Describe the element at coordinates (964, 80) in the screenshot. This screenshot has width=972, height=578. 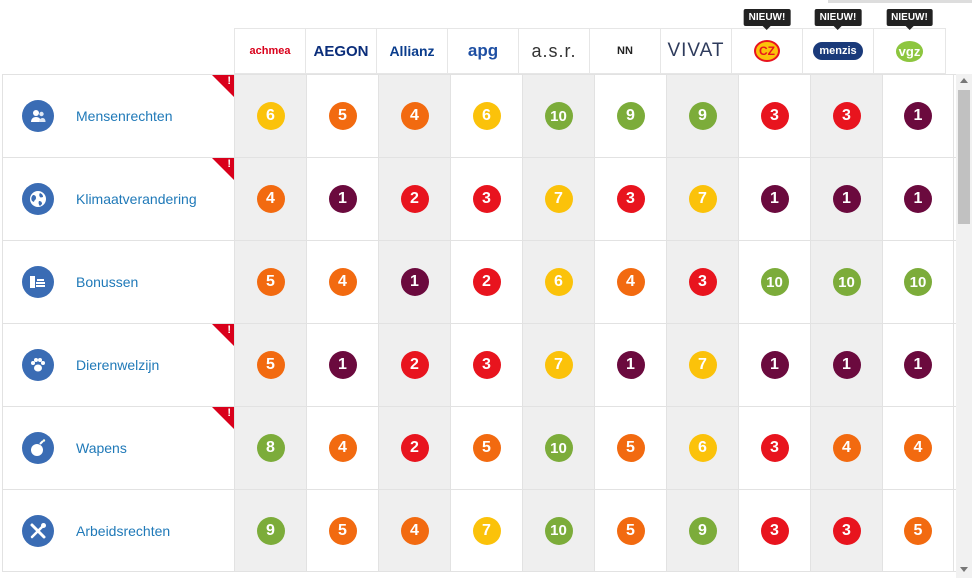
I see `scroll-up-icon` at that location.